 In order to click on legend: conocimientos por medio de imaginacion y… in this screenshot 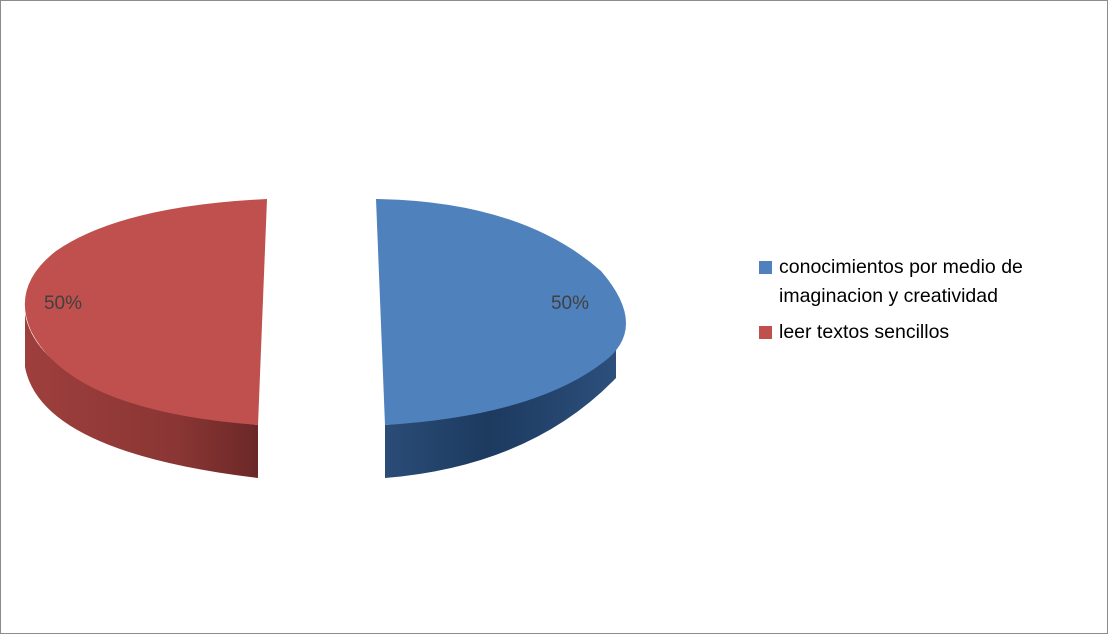, I will do `click(929, 300)`.